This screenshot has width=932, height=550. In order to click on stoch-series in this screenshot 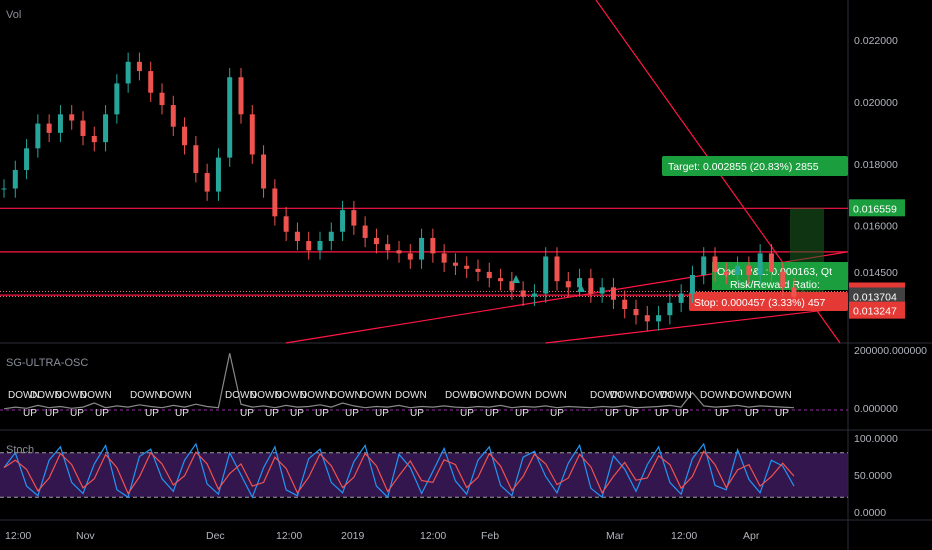, I will do `click(424, 470)`.